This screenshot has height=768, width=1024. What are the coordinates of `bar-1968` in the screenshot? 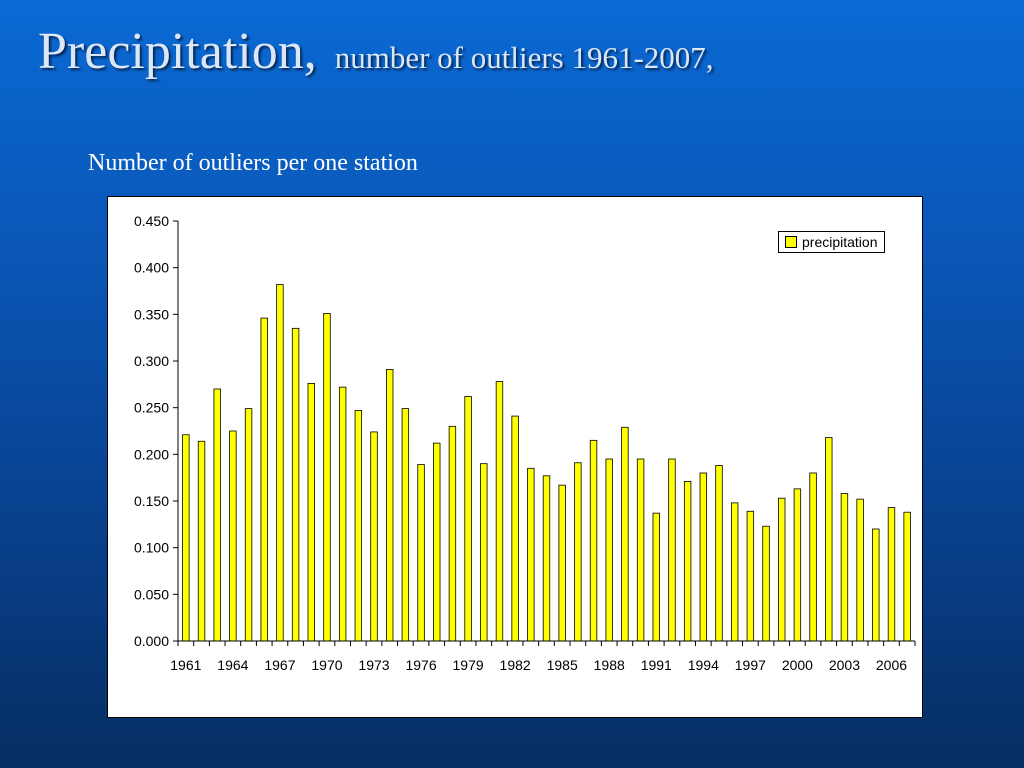 It's located at (295, 484).